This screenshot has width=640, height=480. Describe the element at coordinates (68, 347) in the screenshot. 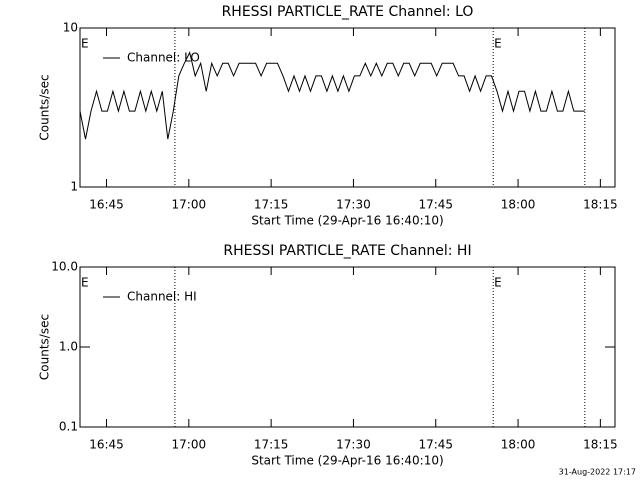

I see `y-tick-label: 1.0` at that location.